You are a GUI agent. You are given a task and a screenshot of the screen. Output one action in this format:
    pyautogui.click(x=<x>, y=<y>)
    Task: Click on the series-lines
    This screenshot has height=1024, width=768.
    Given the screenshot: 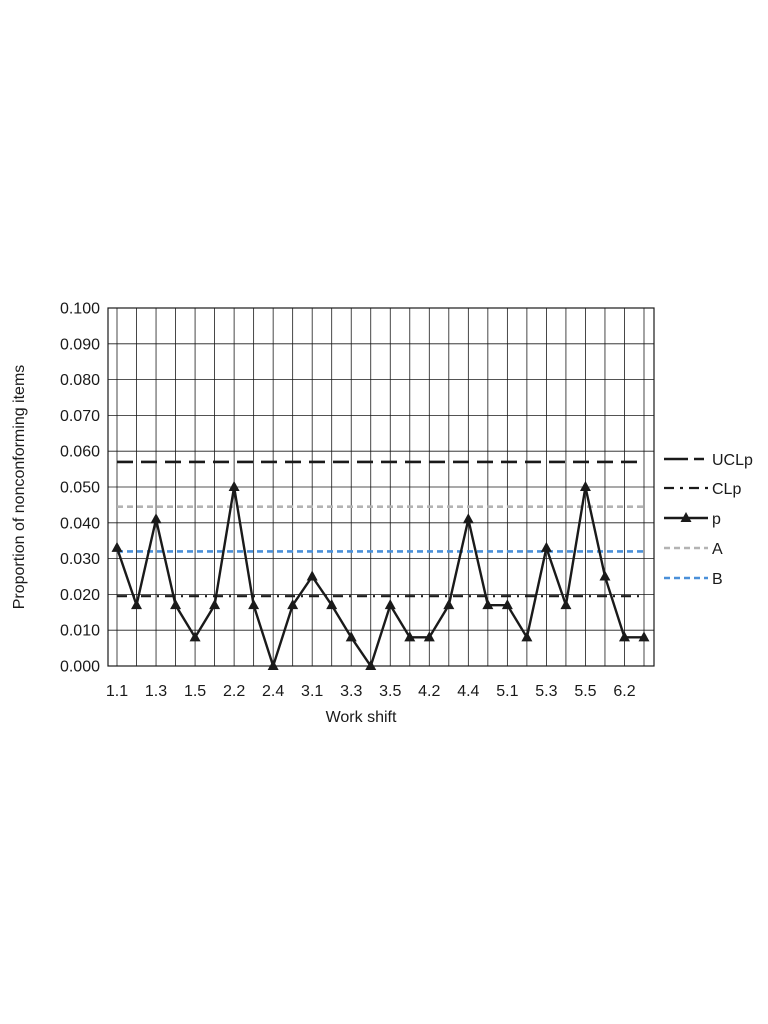 What is the action you would take?
    pyautogui.click(x=379, y=565)
    